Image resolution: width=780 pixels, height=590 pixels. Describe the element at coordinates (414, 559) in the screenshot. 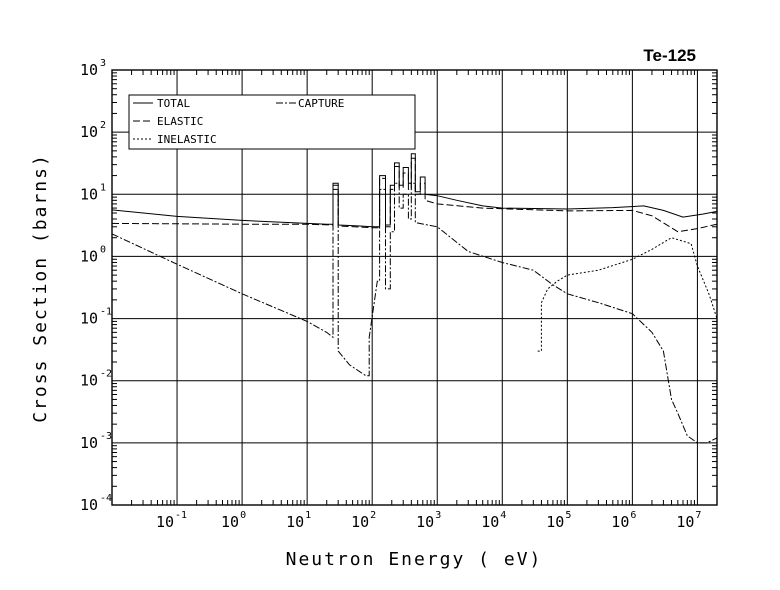

I see `x-axis-title: Neutron Energy ( eV)` at that location.